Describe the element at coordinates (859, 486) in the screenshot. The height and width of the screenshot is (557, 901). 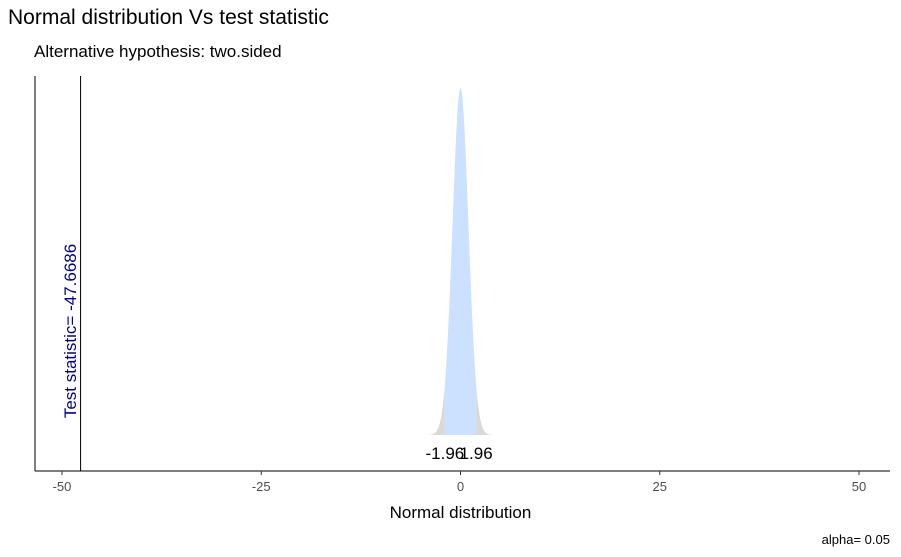
I see `x-tick-label: 50` at that location.